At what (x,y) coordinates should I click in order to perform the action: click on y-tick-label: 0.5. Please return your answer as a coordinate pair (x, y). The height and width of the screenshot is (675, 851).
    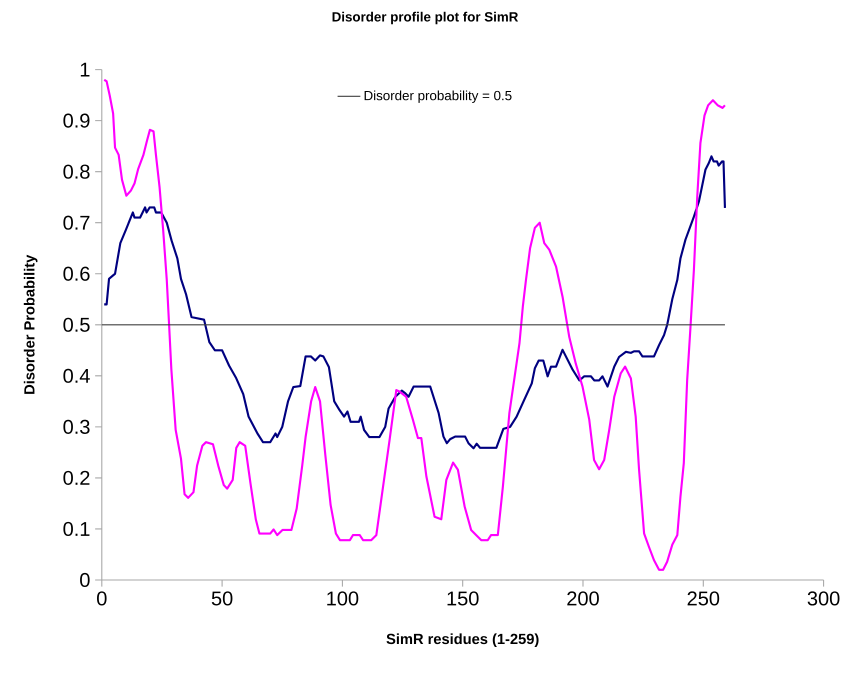
    Looking at the image, I should click on (76, 325).